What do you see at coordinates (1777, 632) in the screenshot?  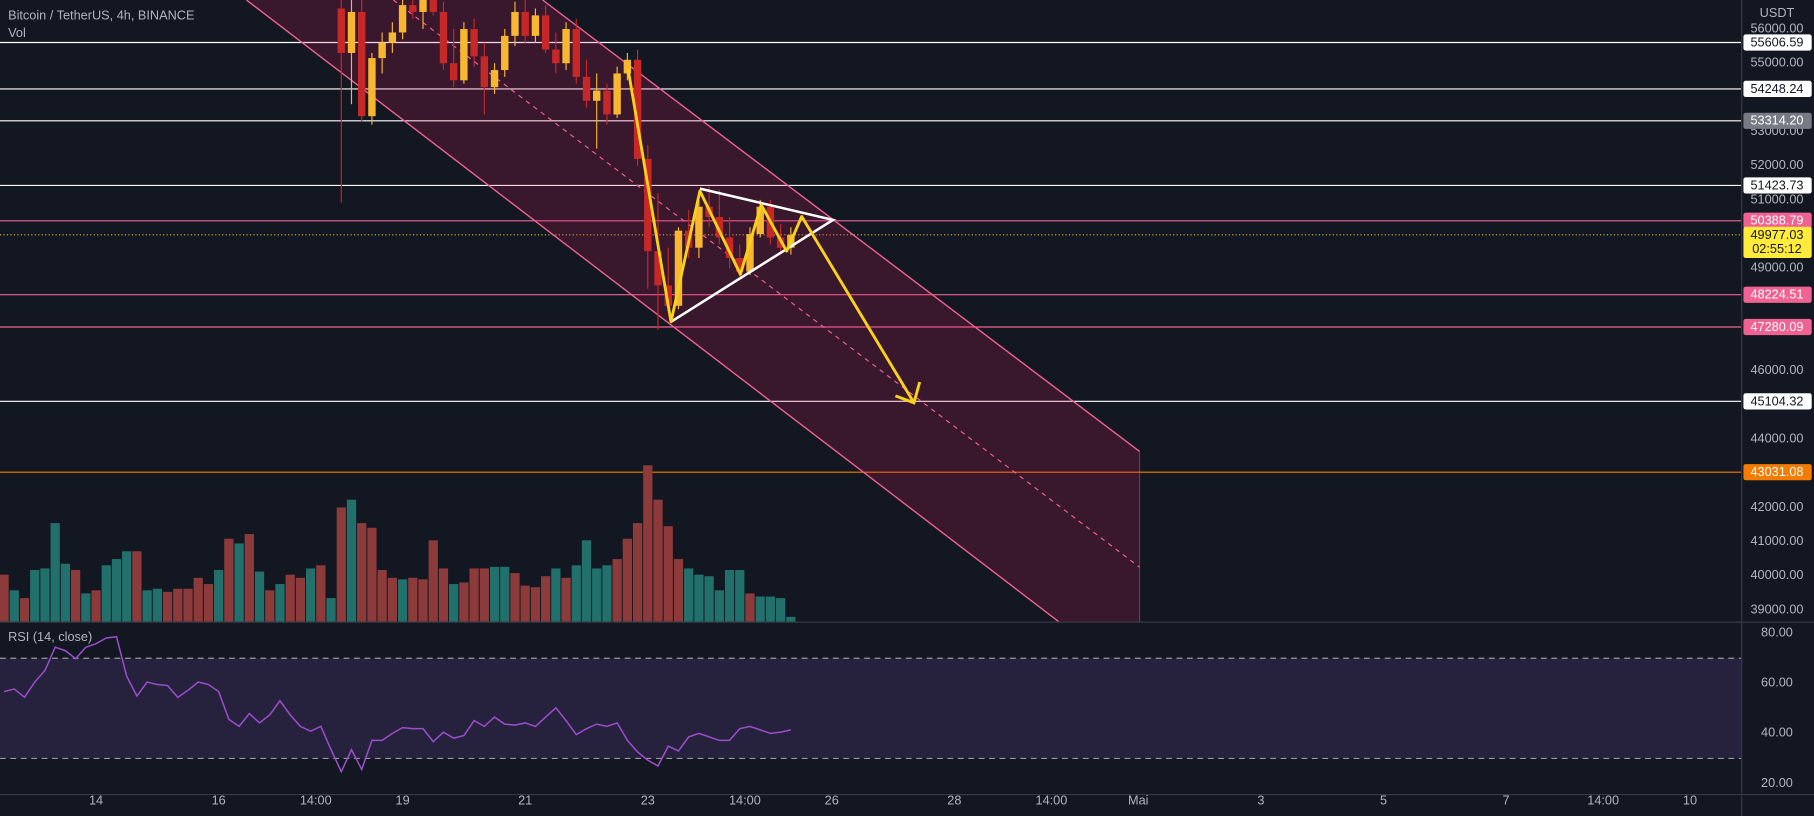 I see `rsi-tick-label: 80.00` at bounding box center [1777, 632].